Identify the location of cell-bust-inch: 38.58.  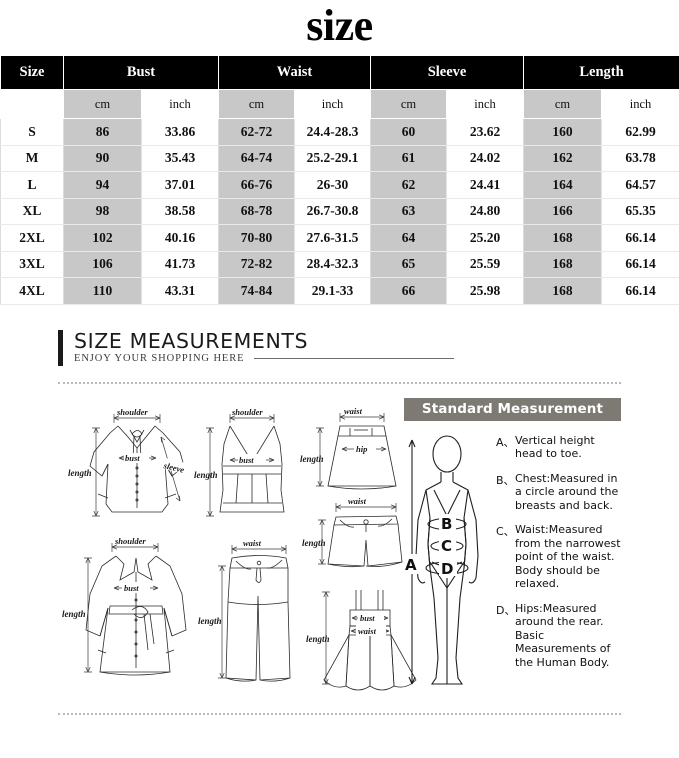
(180, 211).